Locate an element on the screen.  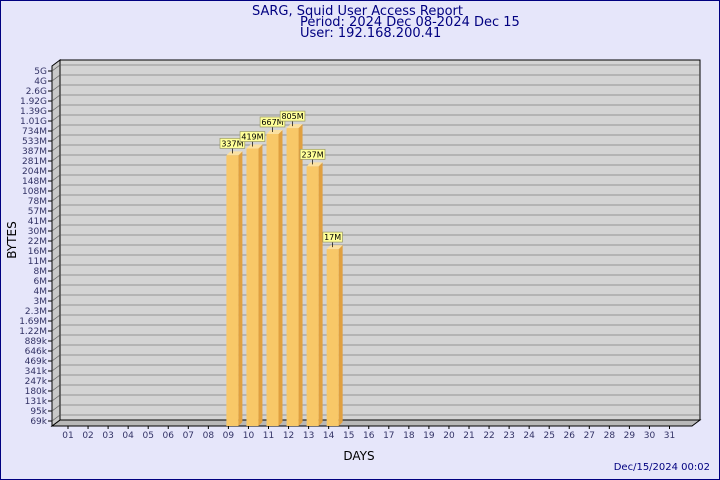
report-user: User: 192.168.200.41 is located at coordinates (371, 33).